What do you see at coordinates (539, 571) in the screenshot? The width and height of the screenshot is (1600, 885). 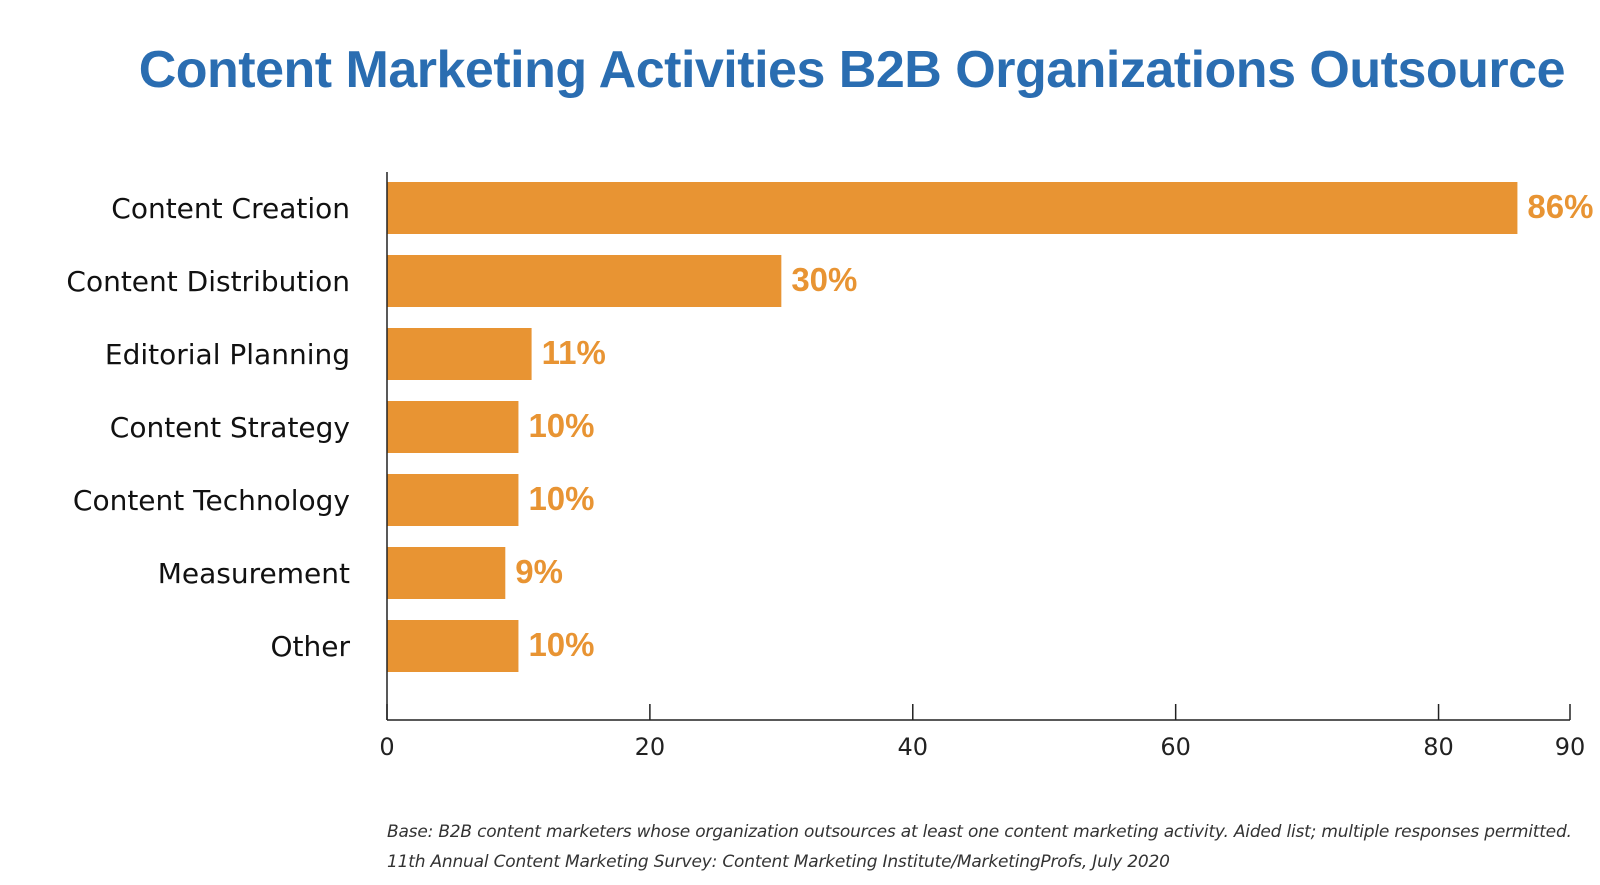 I see `value-label: 9%` at bounding box center [539, 571].